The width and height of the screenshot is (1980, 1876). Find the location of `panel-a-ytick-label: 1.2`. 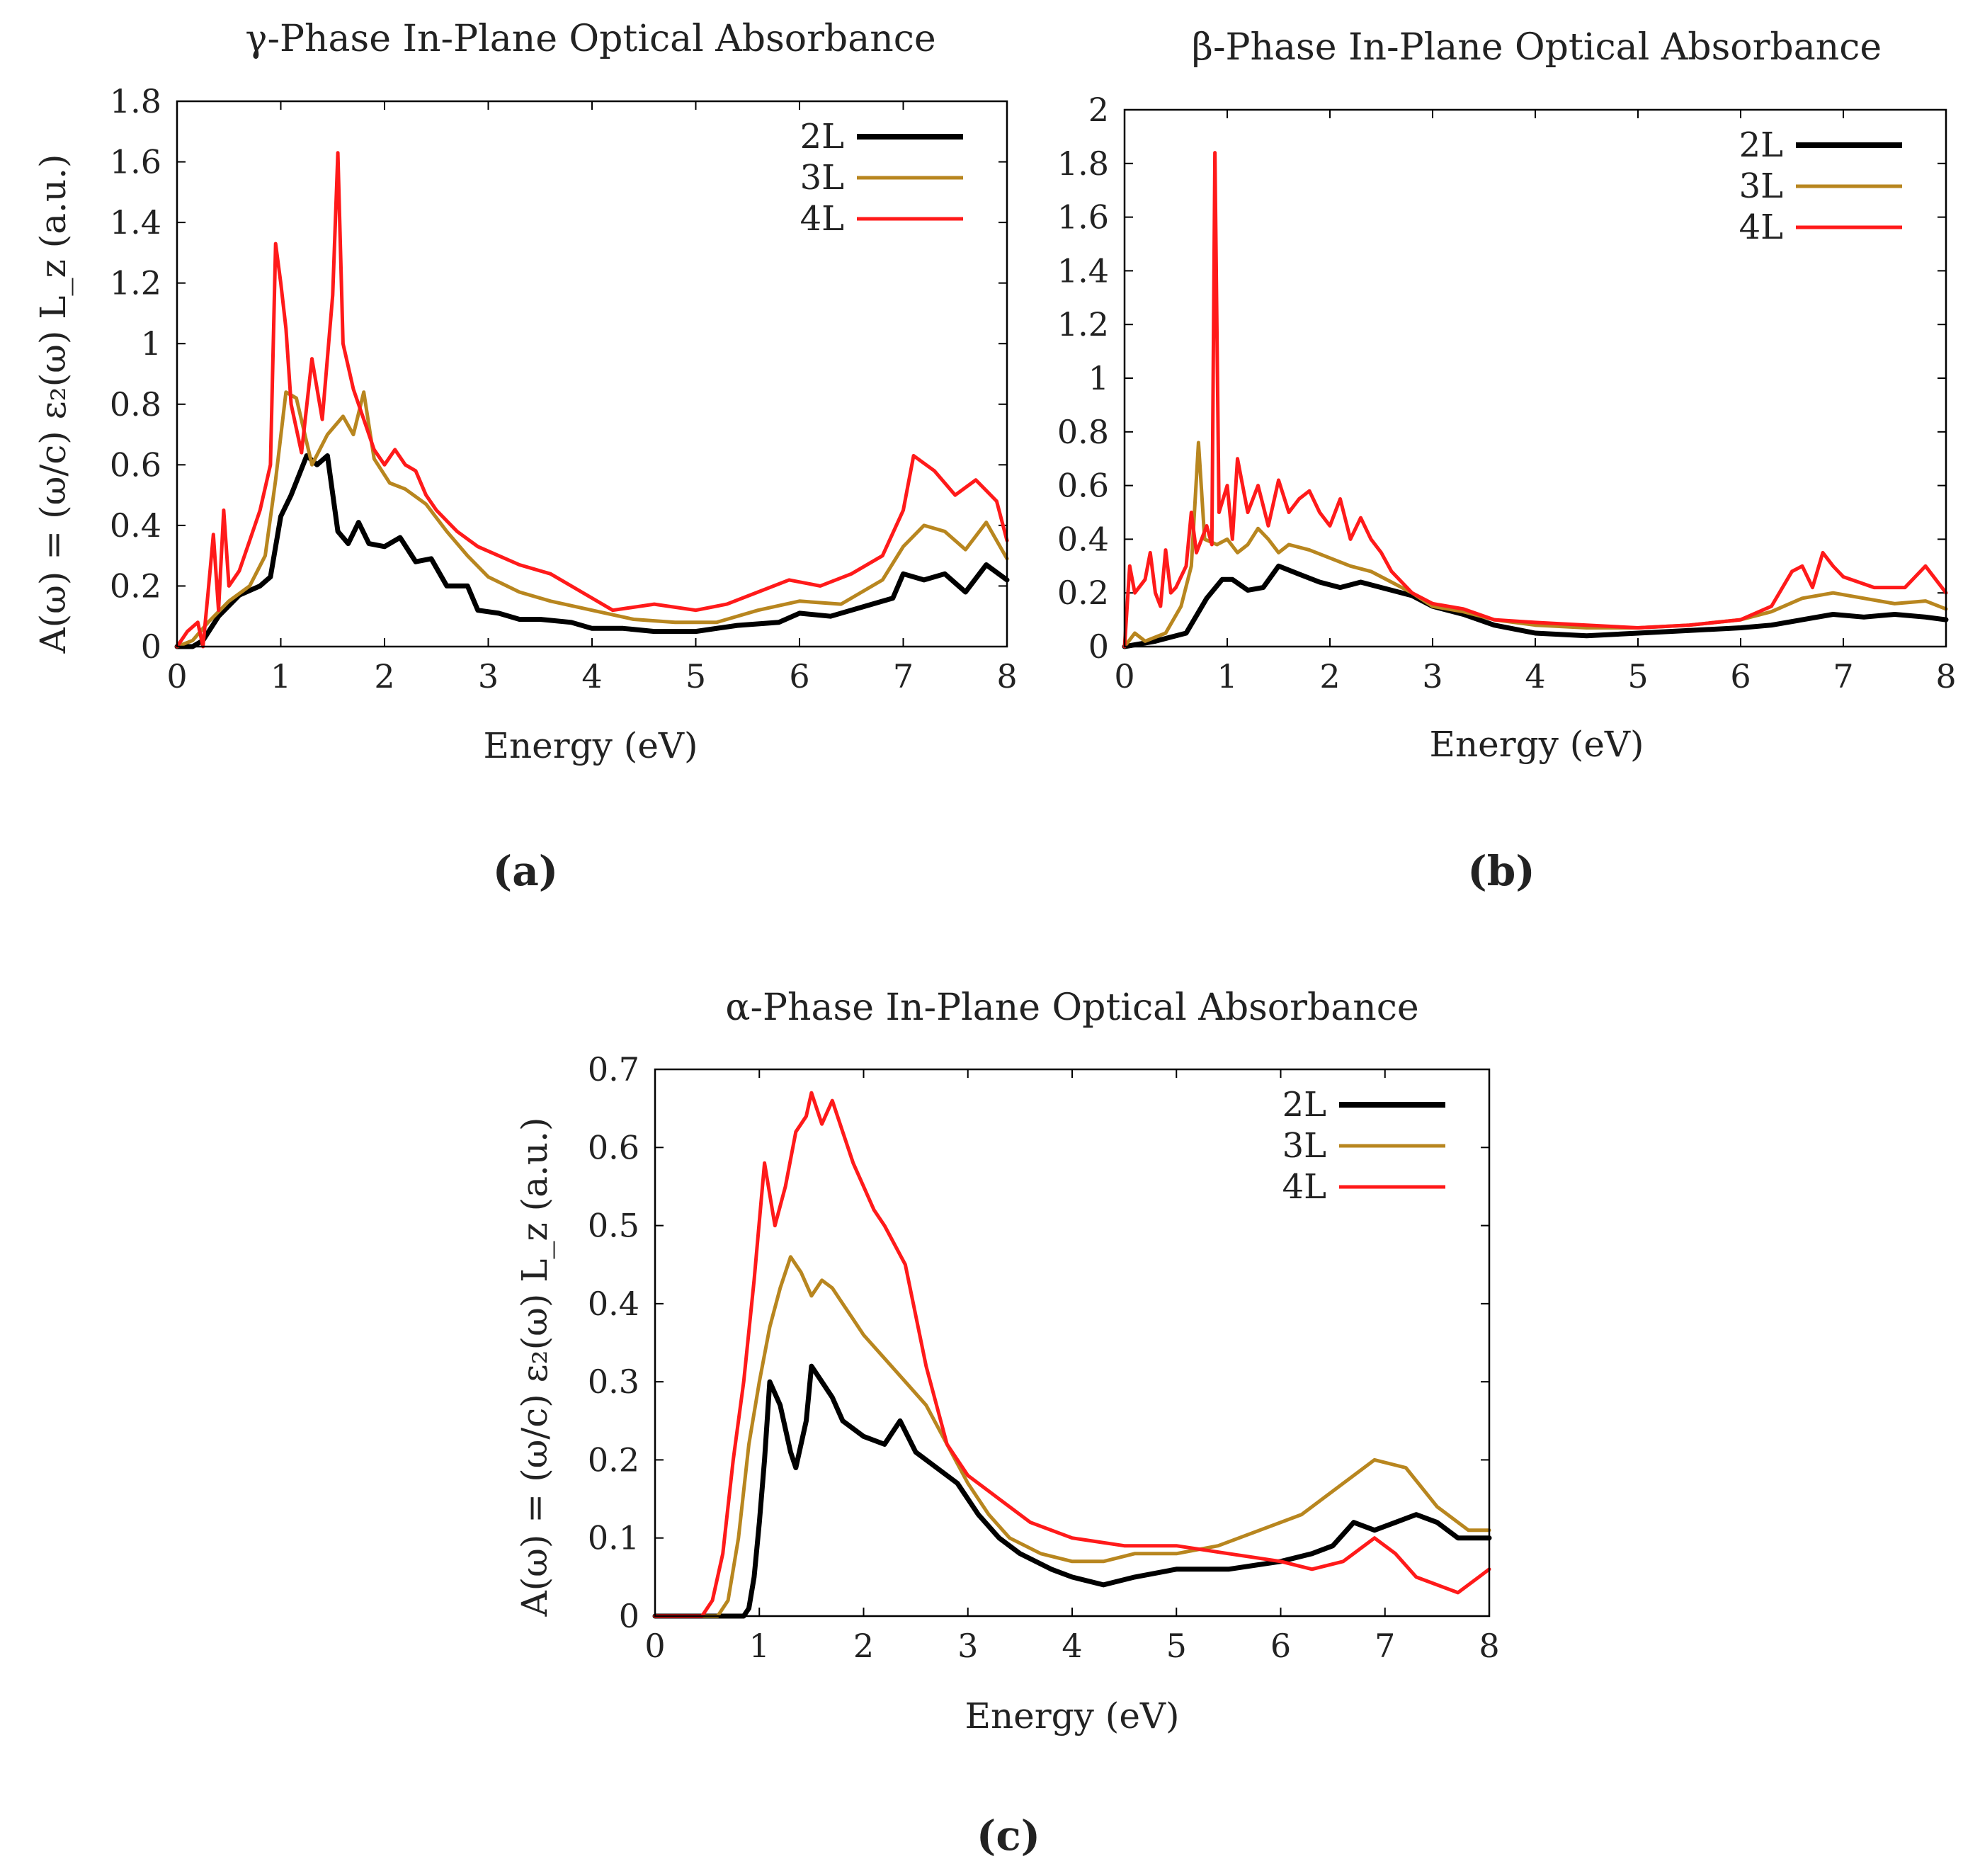

panel-a-ytick-label: 1.2 is located at coordinates (135, 283).